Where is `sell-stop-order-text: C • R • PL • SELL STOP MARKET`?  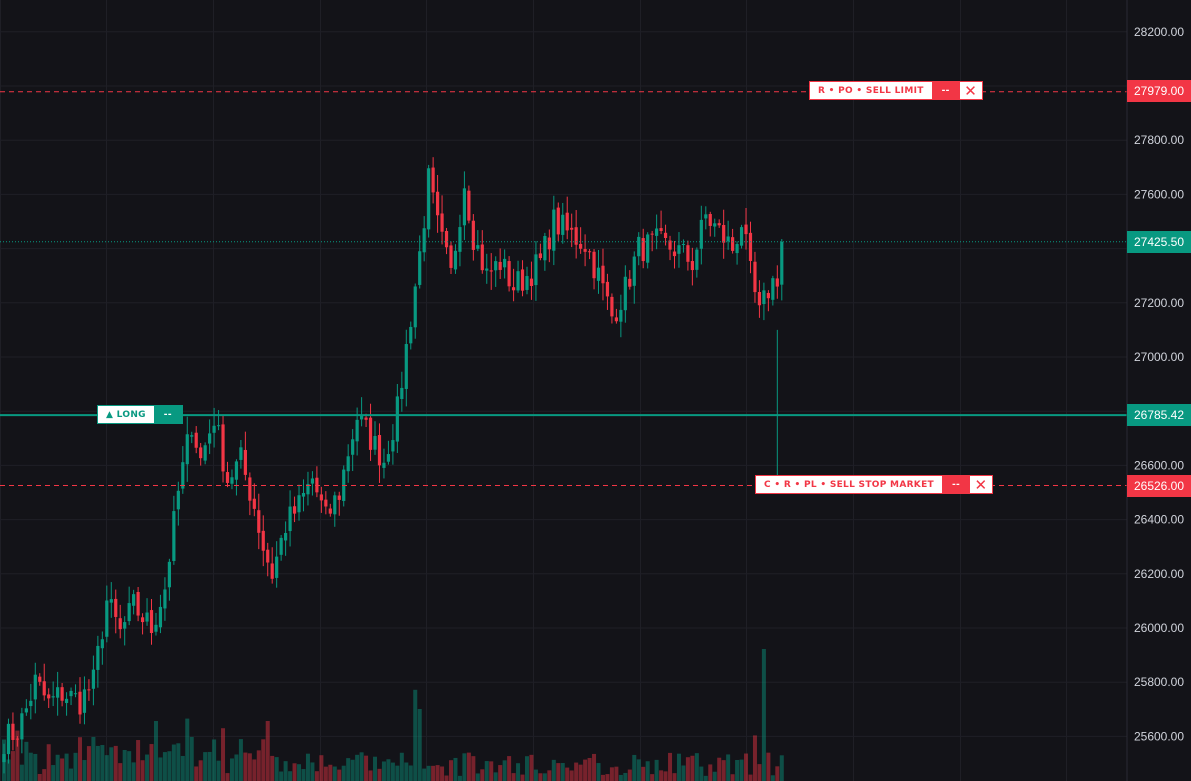 sell-stop-order-text: C • R • PL • SELL STOP MARKET is located at coordinates (849, 484).